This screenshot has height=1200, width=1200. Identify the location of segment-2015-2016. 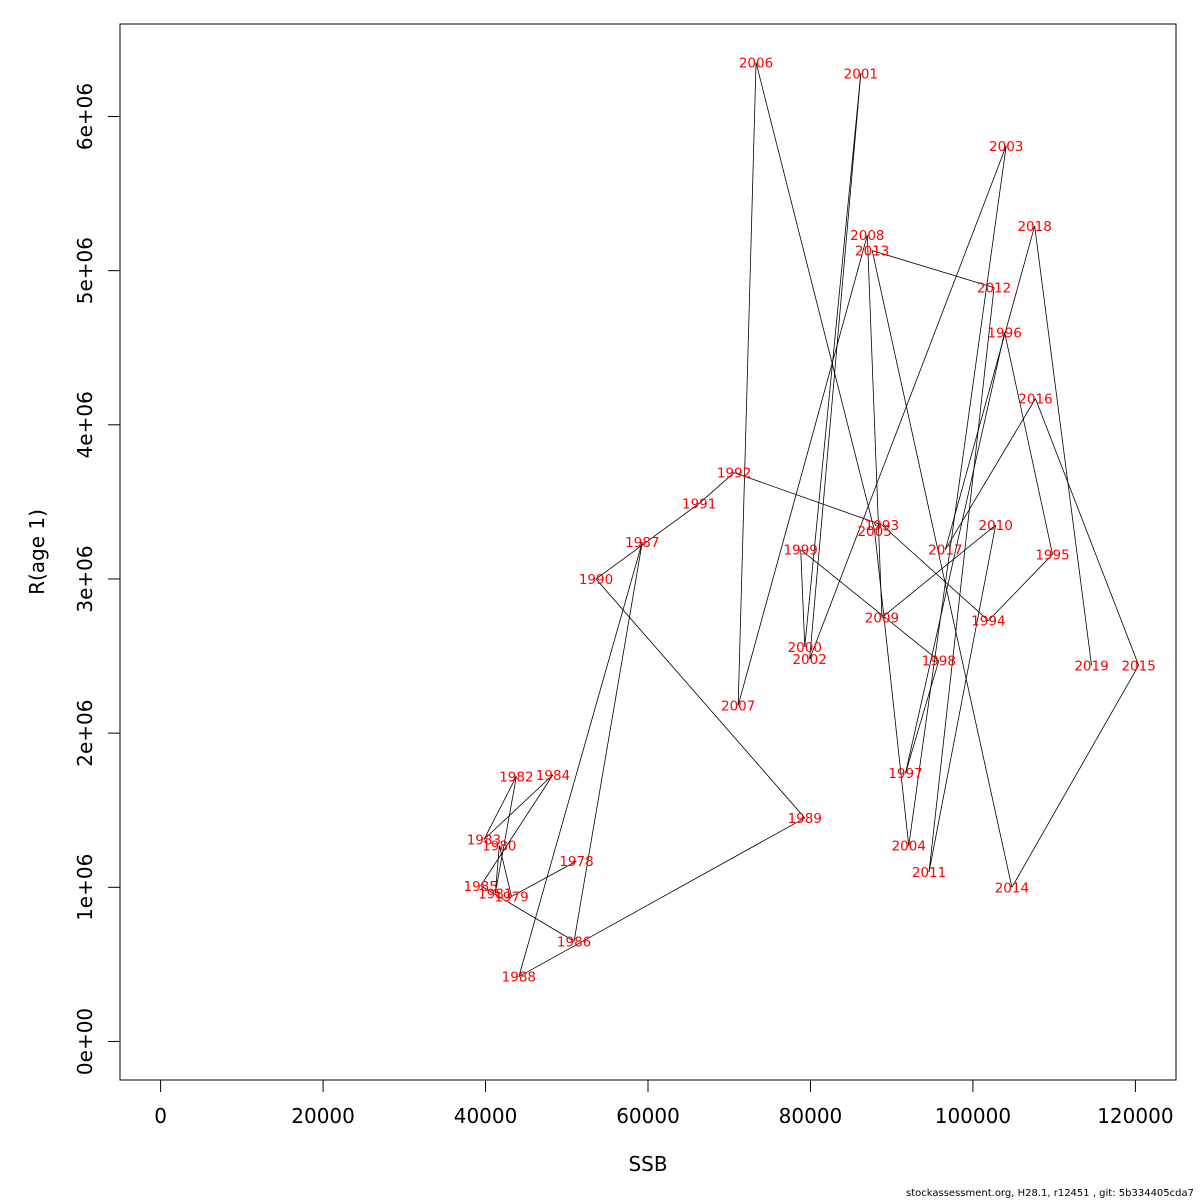
(1087, 532).